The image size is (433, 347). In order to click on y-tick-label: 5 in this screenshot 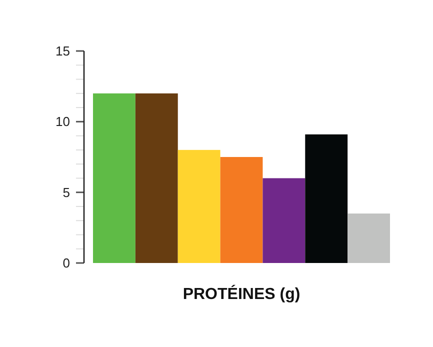, I will do `click(66, 192)`.